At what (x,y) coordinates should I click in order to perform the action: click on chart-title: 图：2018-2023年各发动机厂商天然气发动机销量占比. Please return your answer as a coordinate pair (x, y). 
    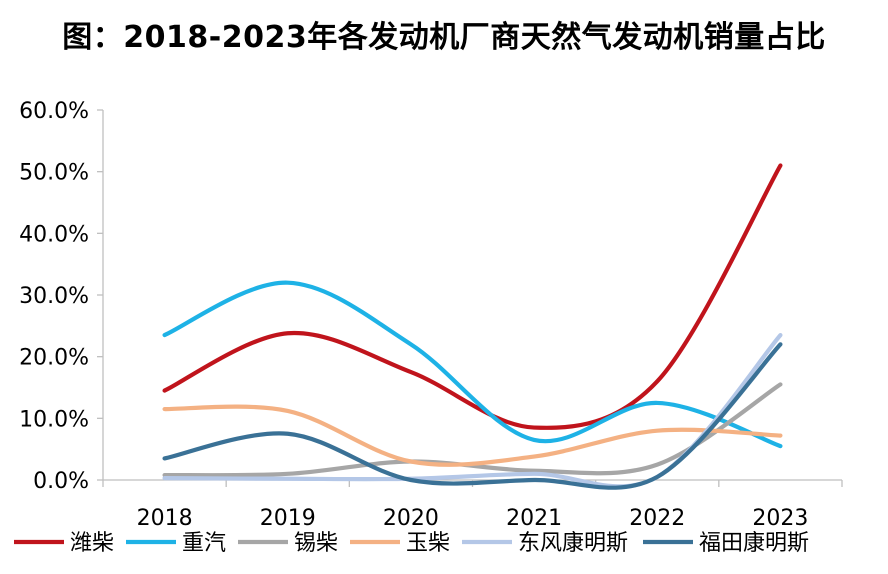
    Looking at the image, I should click on (444, 37).